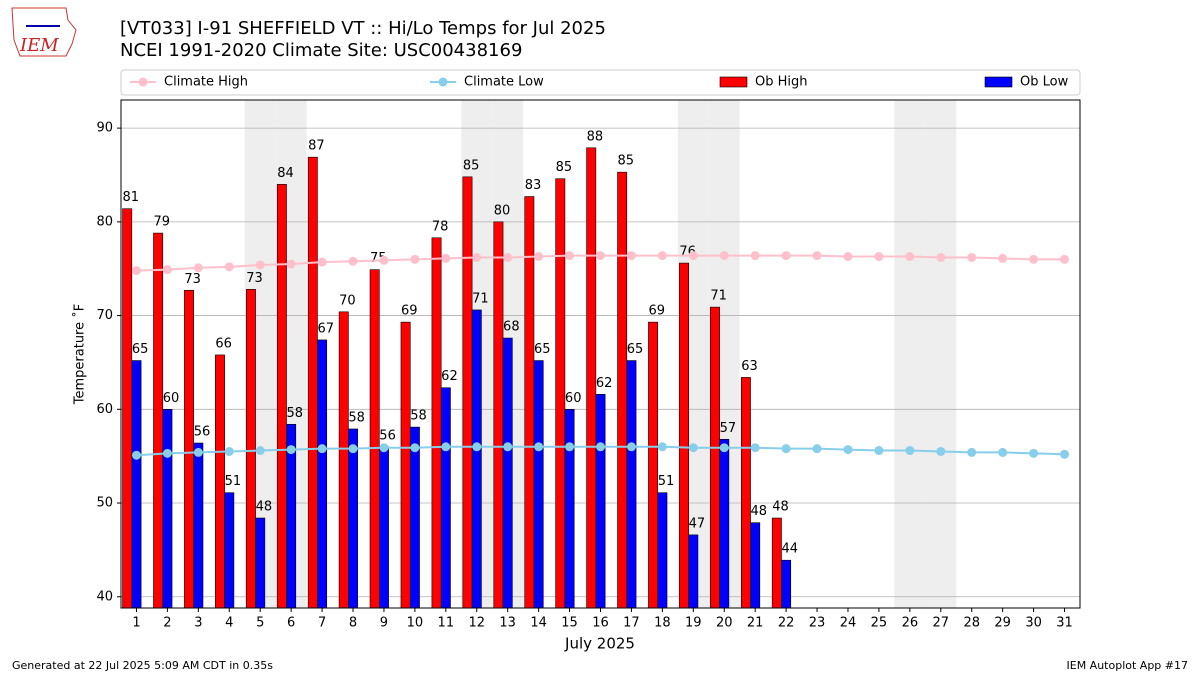 Image resolution: width=1200 pixels, height=675 pixels. I want to click on legend-label: Ob High, so click(781, 82).